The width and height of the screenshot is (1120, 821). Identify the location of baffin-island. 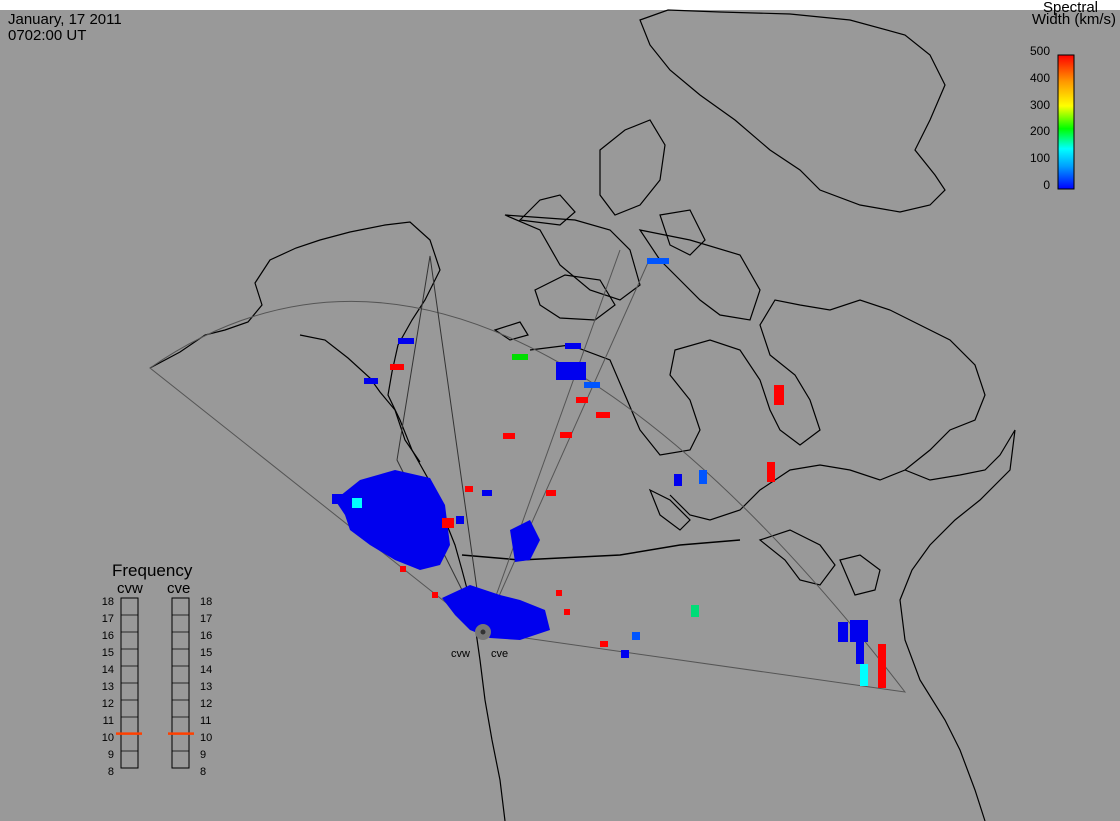
(699, 275).